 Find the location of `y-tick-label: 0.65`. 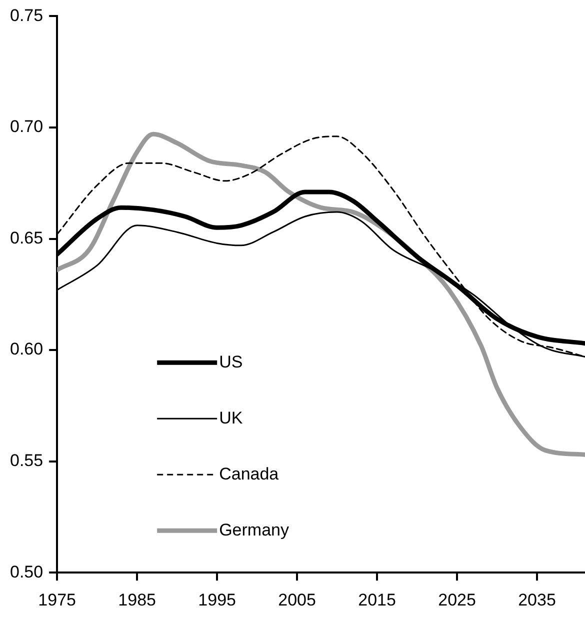

y-tick-label: 0.65 is located at coordinates (27, 238).